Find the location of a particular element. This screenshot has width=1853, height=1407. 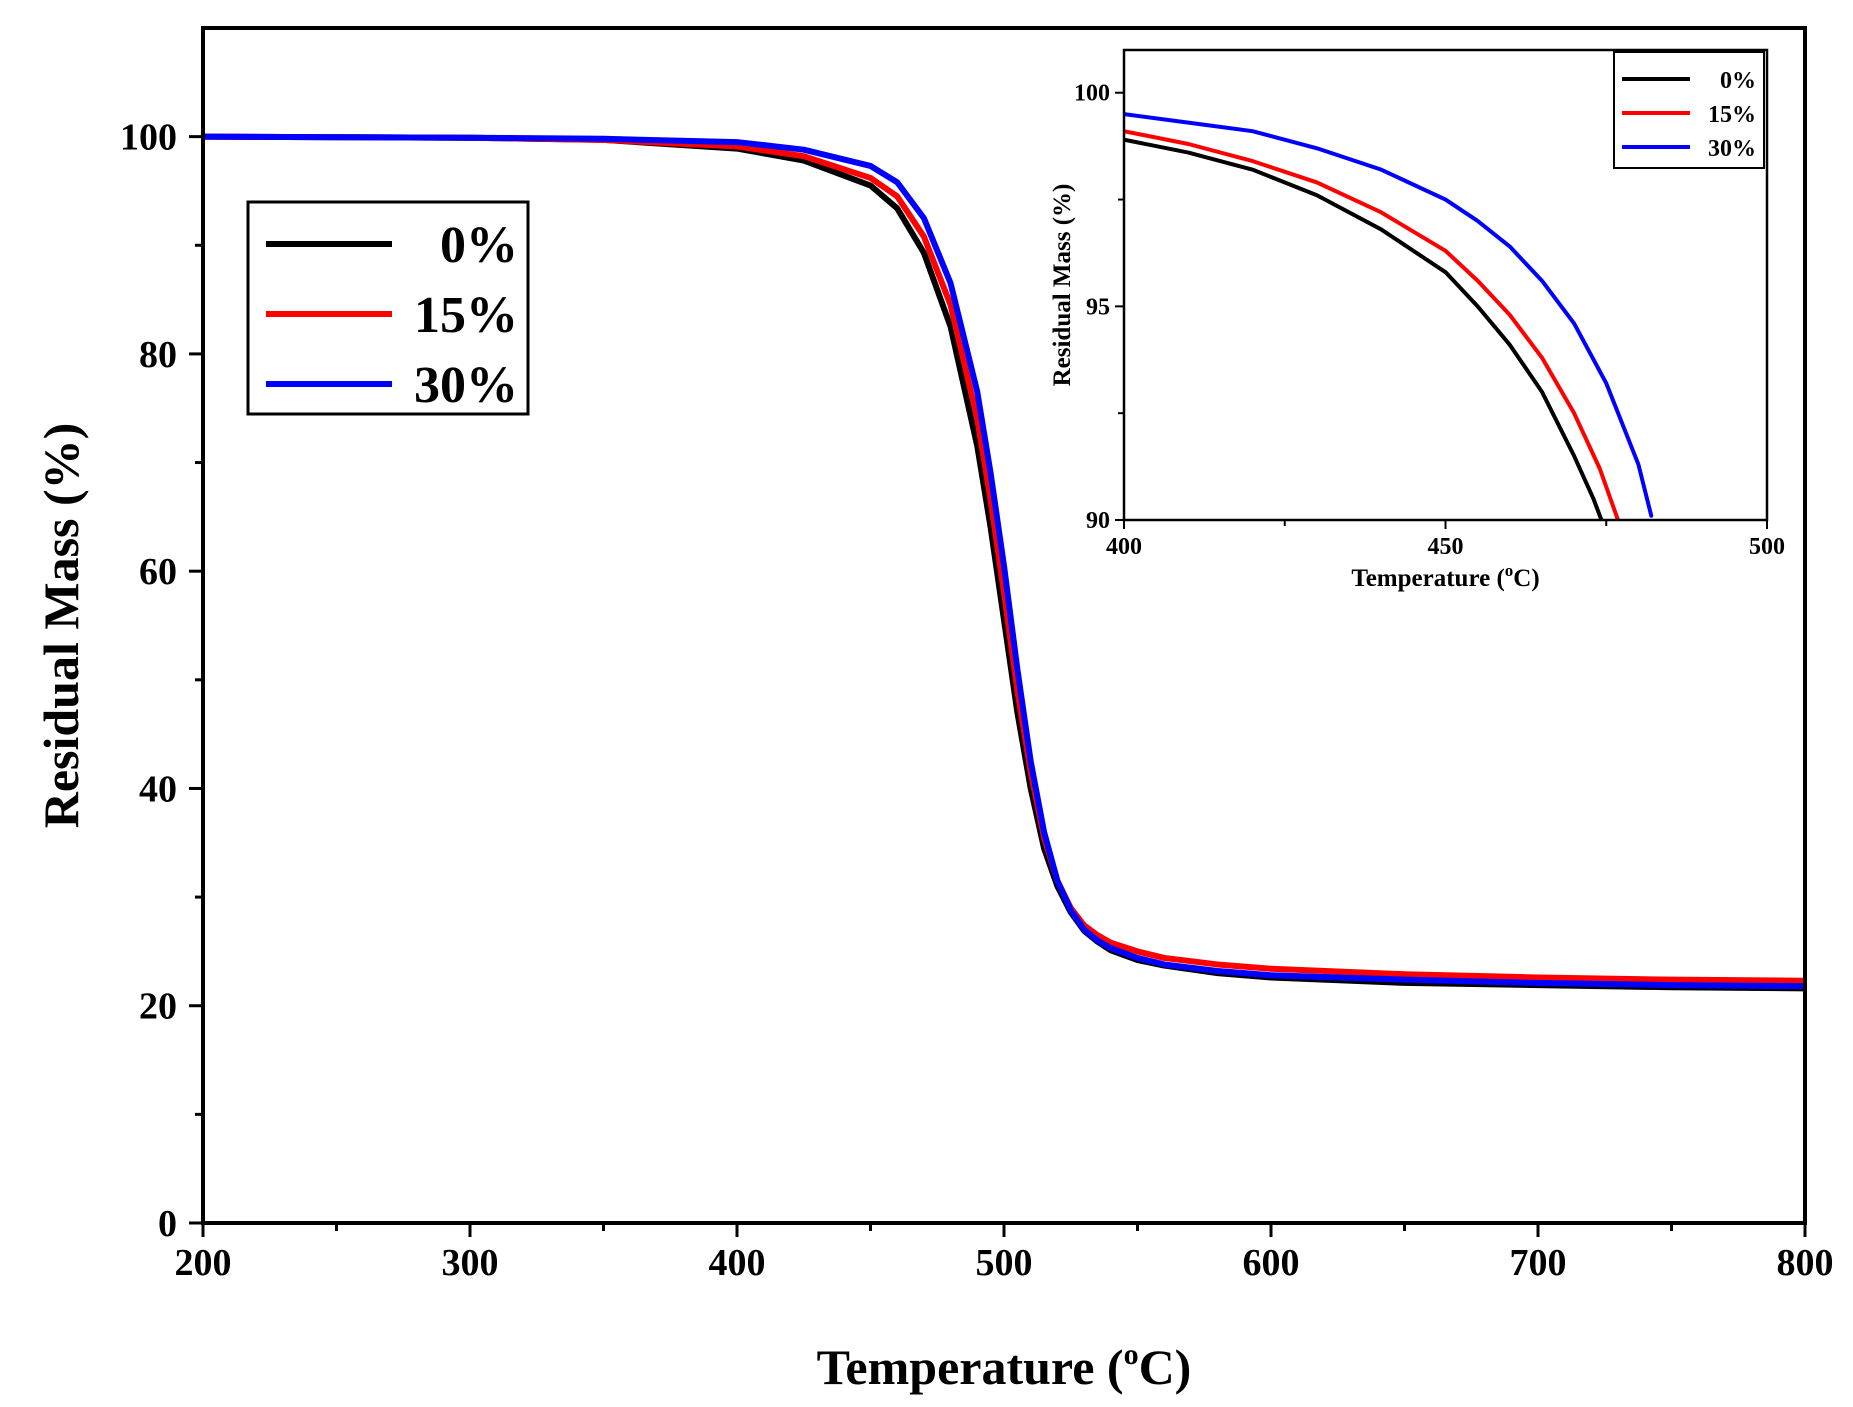

inset-x-axis-title-unit: C) is located at coordinates (1526, 578).